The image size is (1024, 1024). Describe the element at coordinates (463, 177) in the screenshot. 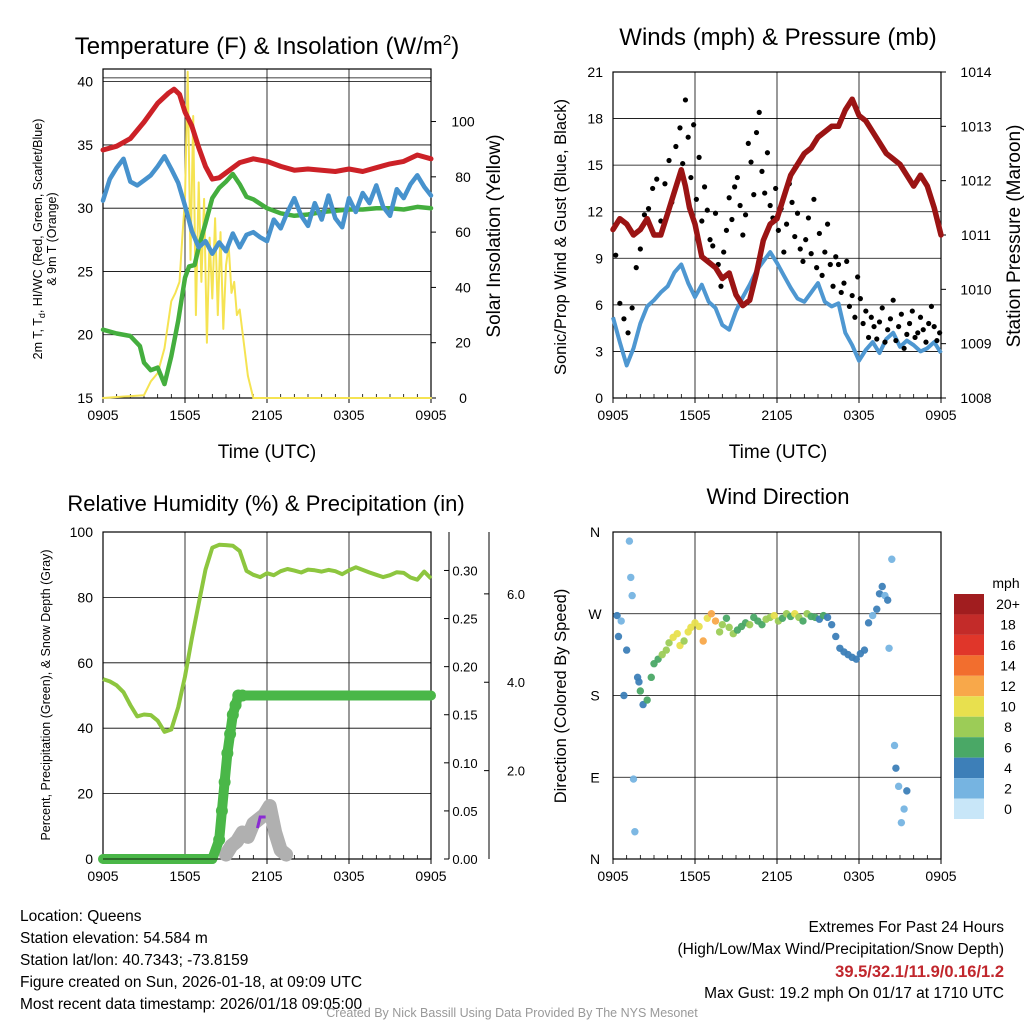

I see `temperature-right-tick-label: 80` at that location.